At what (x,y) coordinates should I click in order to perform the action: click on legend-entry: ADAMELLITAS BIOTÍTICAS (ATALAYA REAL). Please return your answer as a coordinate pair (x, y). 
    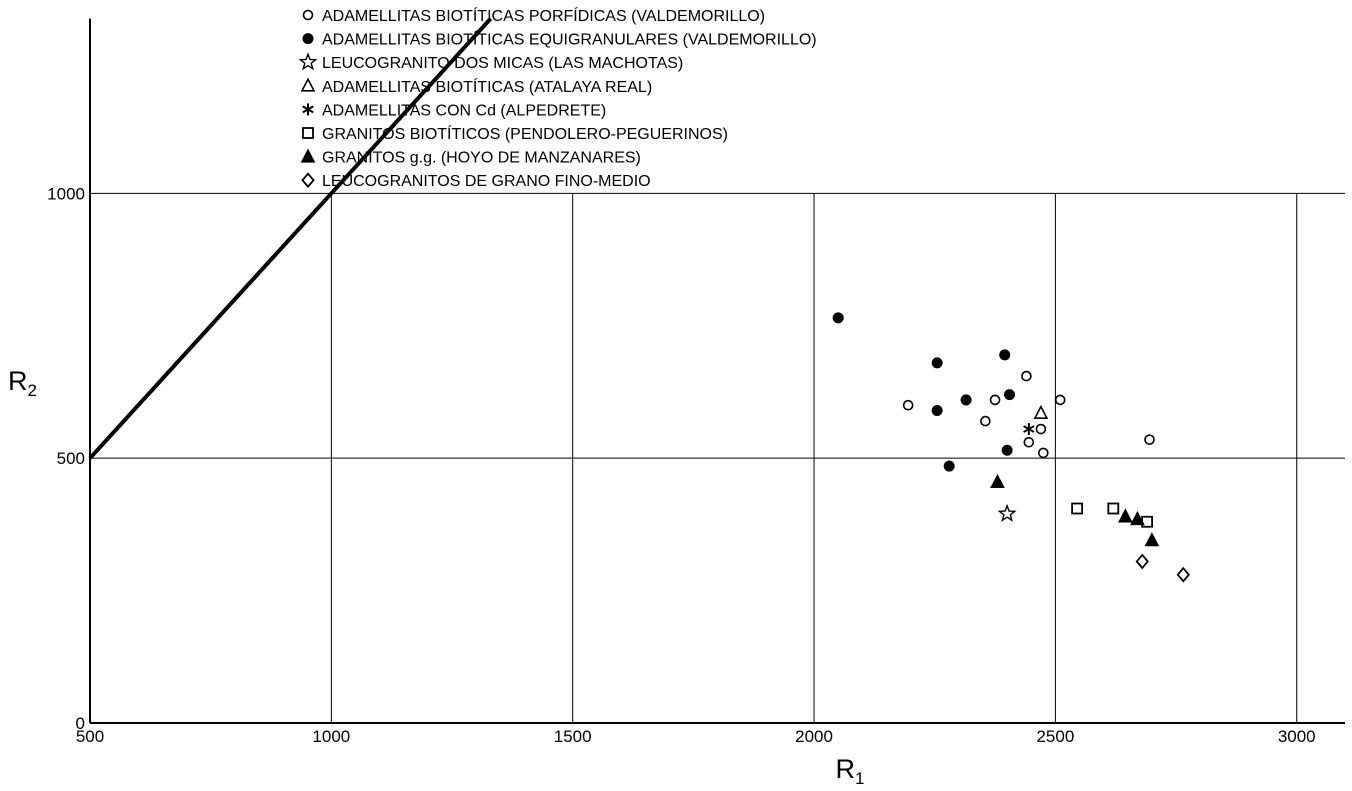
    Looking at the image, I should click on (476, 86).